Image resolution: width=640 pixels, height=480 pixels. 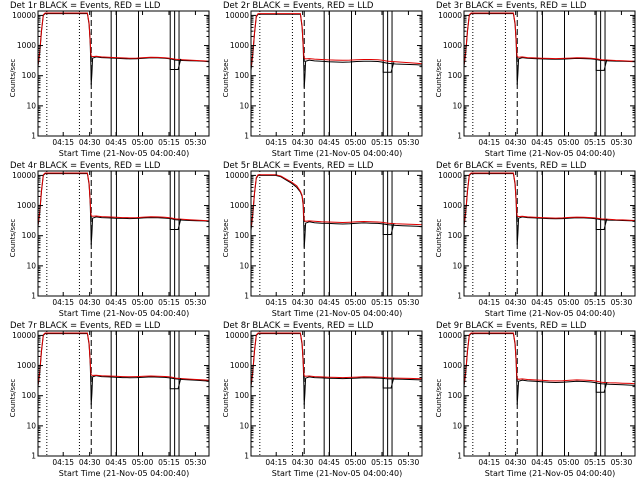 I want to click on panel-title: Det 3r BLACK = Events, RED = LLD, so click(x=511, y=6).